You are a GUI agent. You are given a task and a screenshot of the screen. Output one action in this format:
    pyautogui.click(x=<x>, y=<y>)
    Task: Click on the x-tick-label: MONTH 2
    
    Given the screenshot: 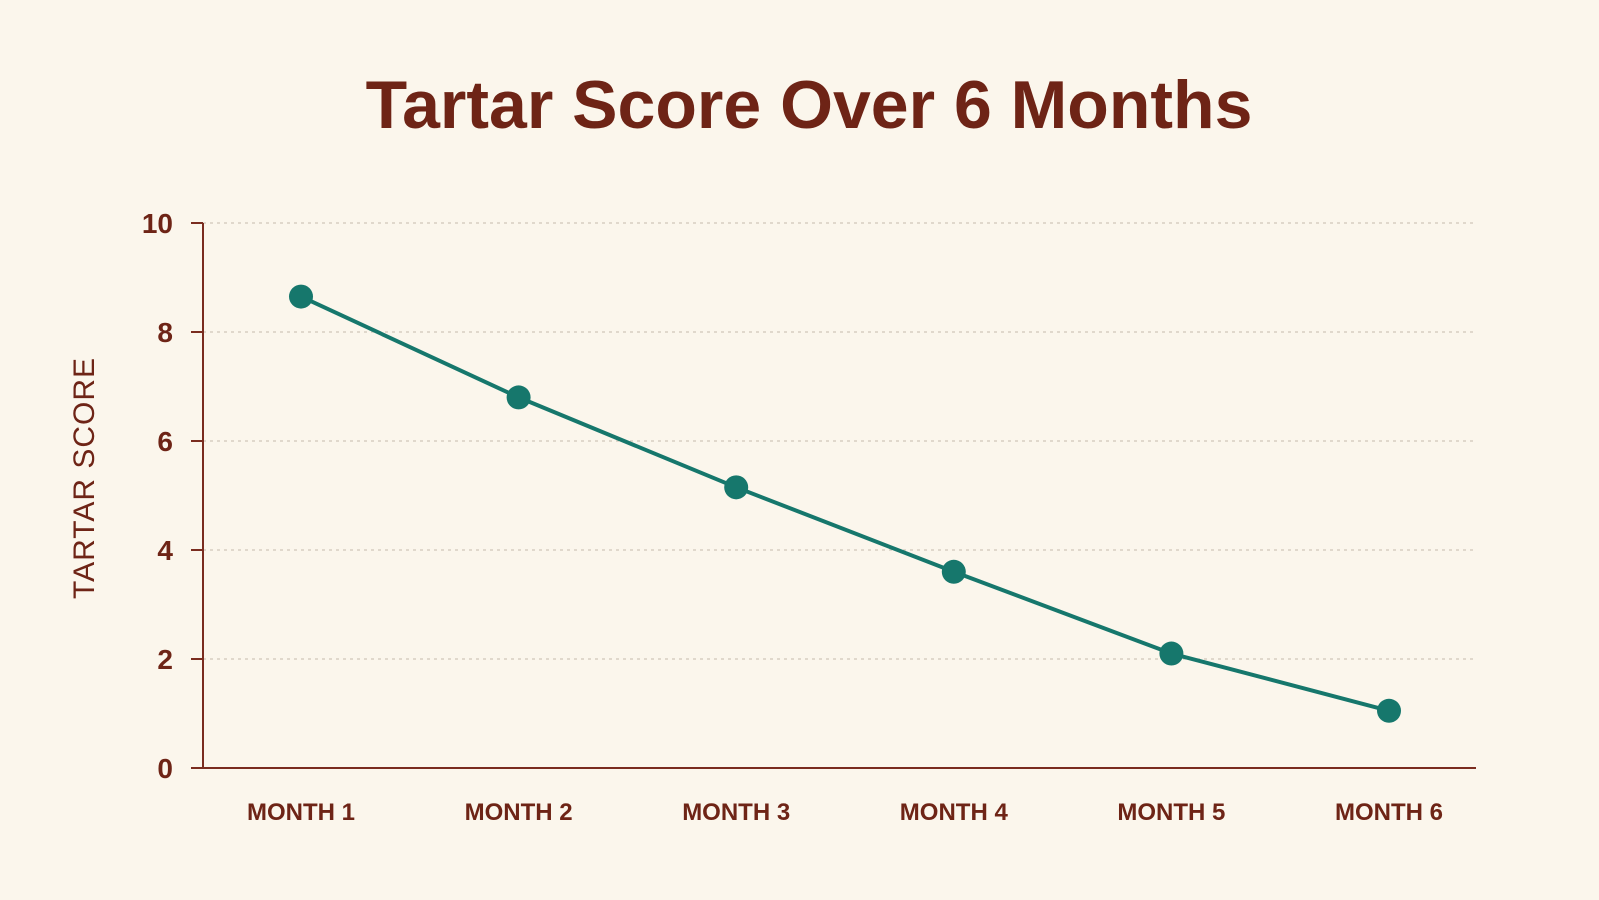 What is the action you would take?
    pyautogui.click(x=519, y=812)
    